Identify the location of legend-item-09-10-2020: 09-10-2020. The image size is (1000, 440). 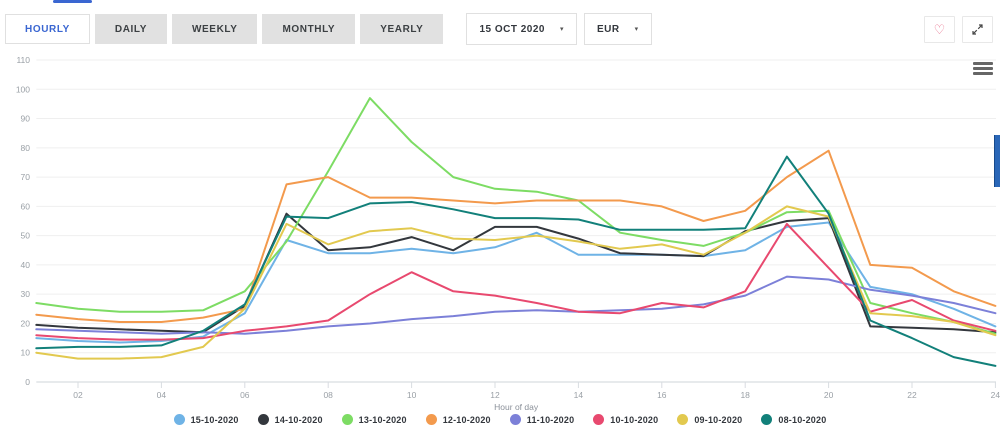
(709, 419).